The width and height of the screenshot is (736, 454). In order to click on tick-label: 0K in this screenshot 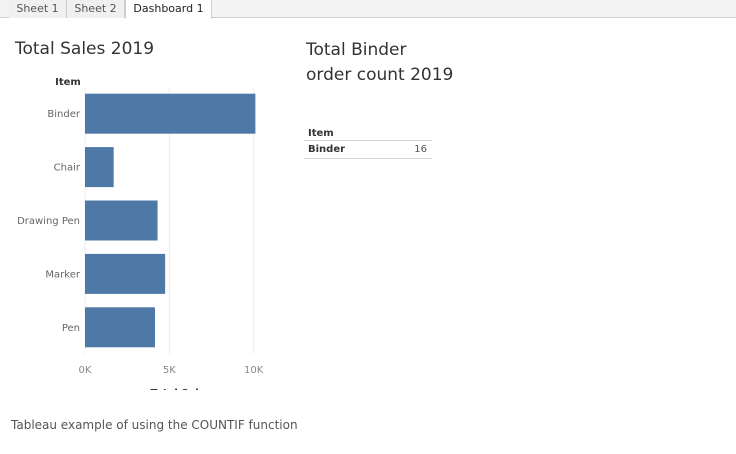, I will do `click(85, 370)`.